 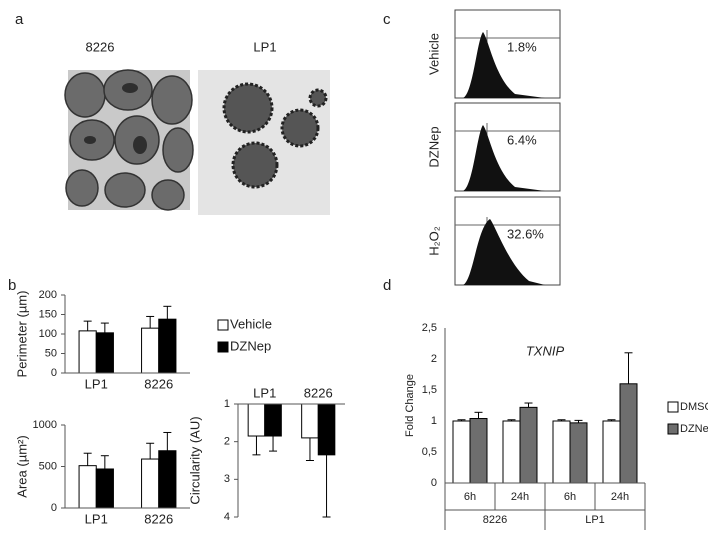 What do you see at coordinates (51, 353) in the screenshot?
I see `y-tick-label: 50` at bounding box center [51, 353].